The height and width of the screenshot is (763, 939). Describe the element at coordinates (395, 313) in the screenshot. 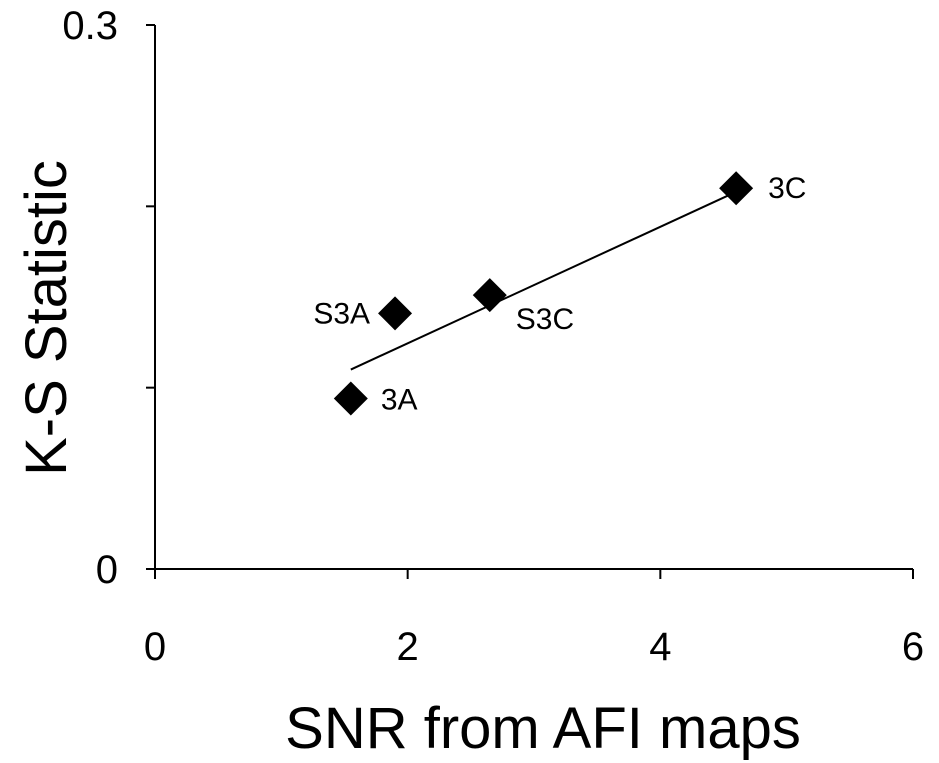

I see `data-point-s3a` at that location.